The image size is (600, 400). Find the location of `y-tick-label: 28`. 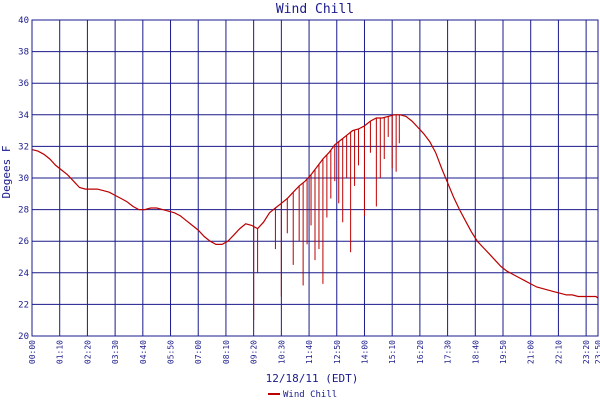

y-tick-label: 28 is located at coordinates (23, 211).